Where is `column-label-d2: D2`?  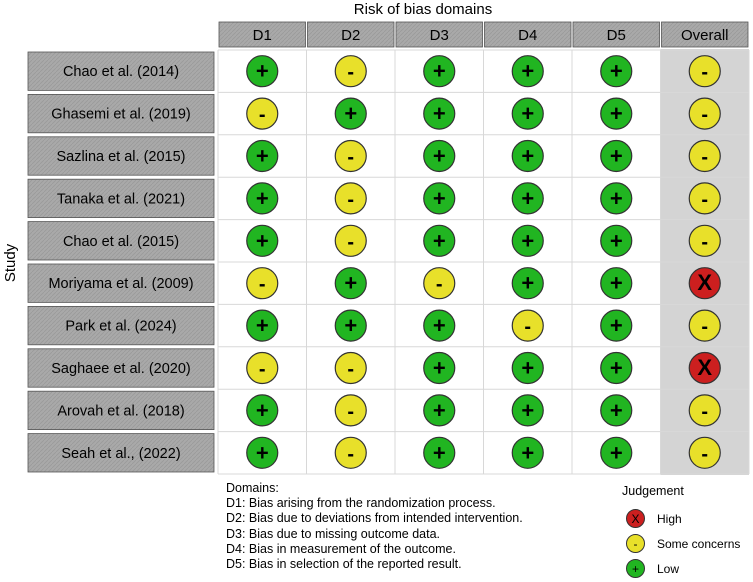
column-label-d2: D2 is located at coordinates (350, 35).